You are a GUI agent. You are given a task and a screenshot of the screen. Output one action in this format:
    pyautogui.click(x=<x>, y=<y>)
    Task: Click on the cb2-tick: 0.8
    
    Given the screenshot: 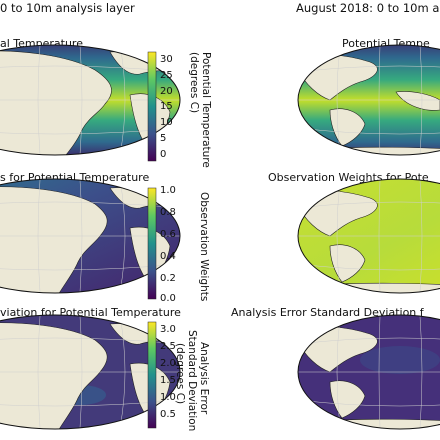 What is the action you would take?
    pyautogui.click(x=168, y=212)
    